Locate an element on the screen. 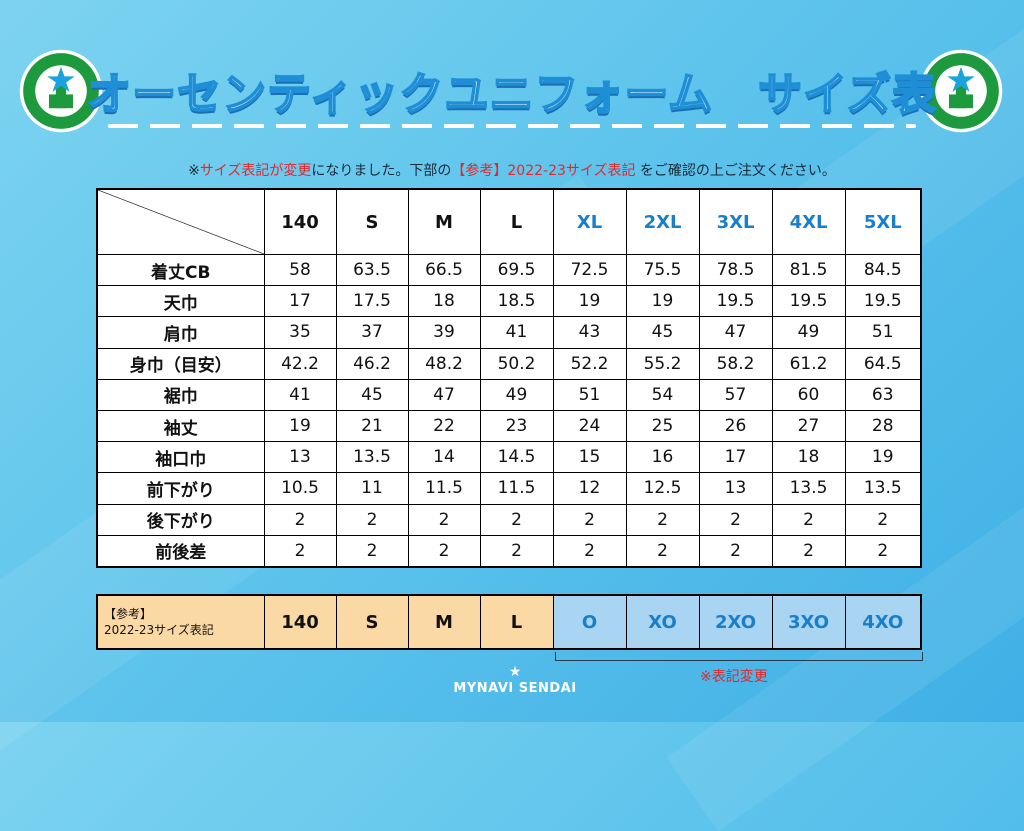 The height and width of the screenshot is (831, 1024). measurement-value: 27 is located at coordinates (808, 426).